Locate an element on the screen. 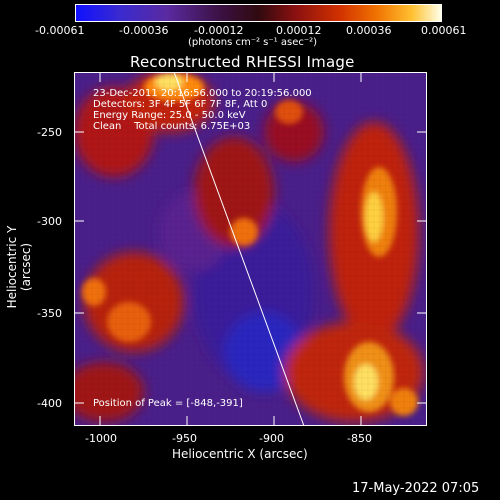  info-detectors: Detectors: 3F 4F 5F 6F 7F 8F, Att 0 is located at coordinates (180, 104).